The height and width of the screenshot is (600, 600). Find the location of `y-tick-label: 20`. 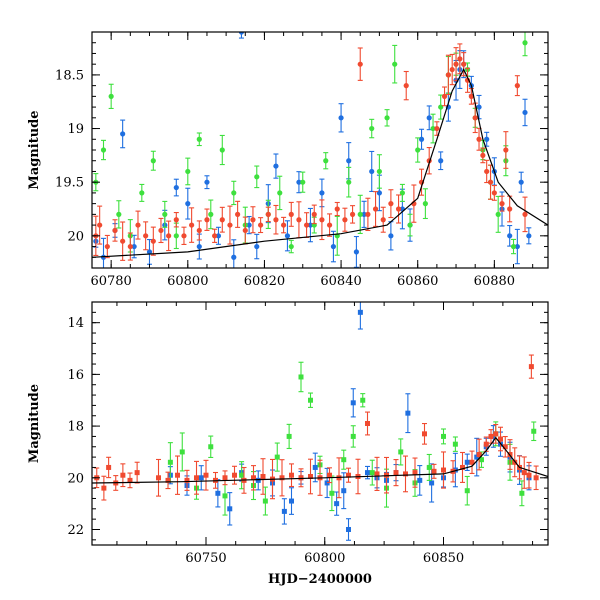

y-tick-label: 20 is located at coordinates (75, 478).